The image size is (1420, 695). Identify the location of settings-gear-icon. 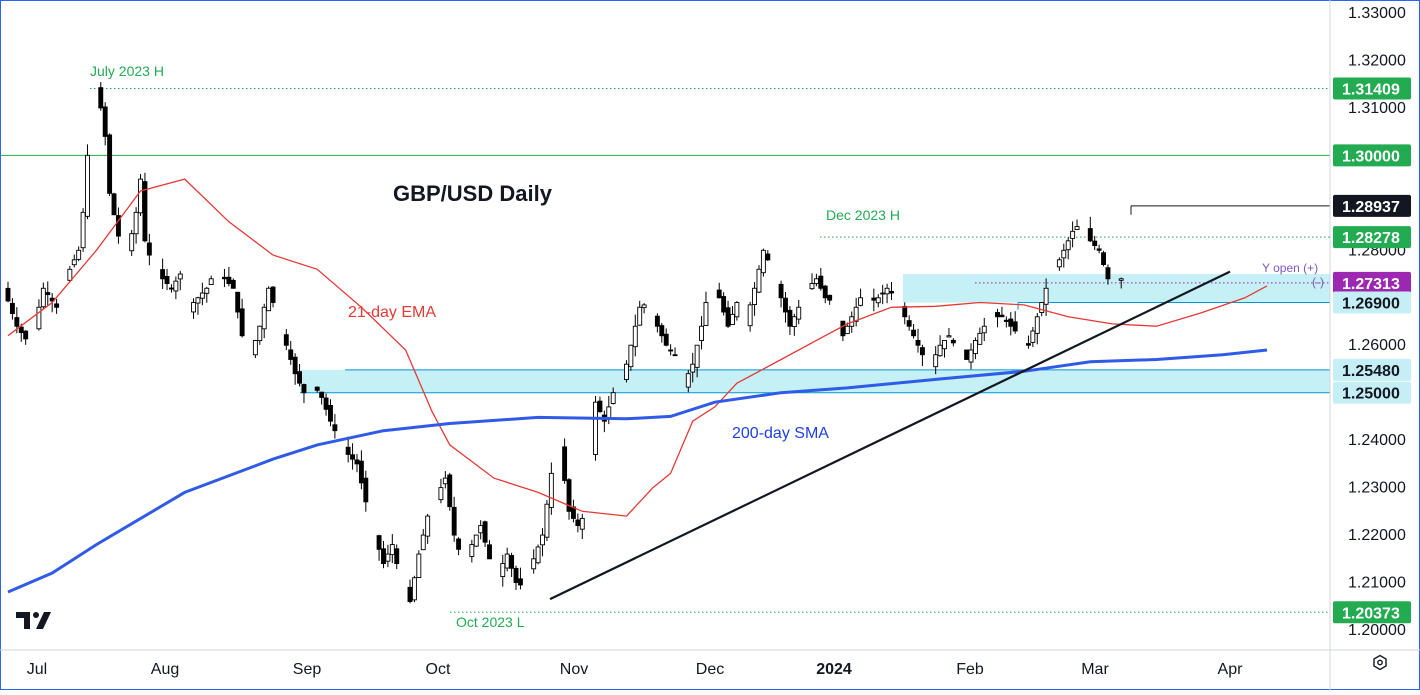
(1380, 662).